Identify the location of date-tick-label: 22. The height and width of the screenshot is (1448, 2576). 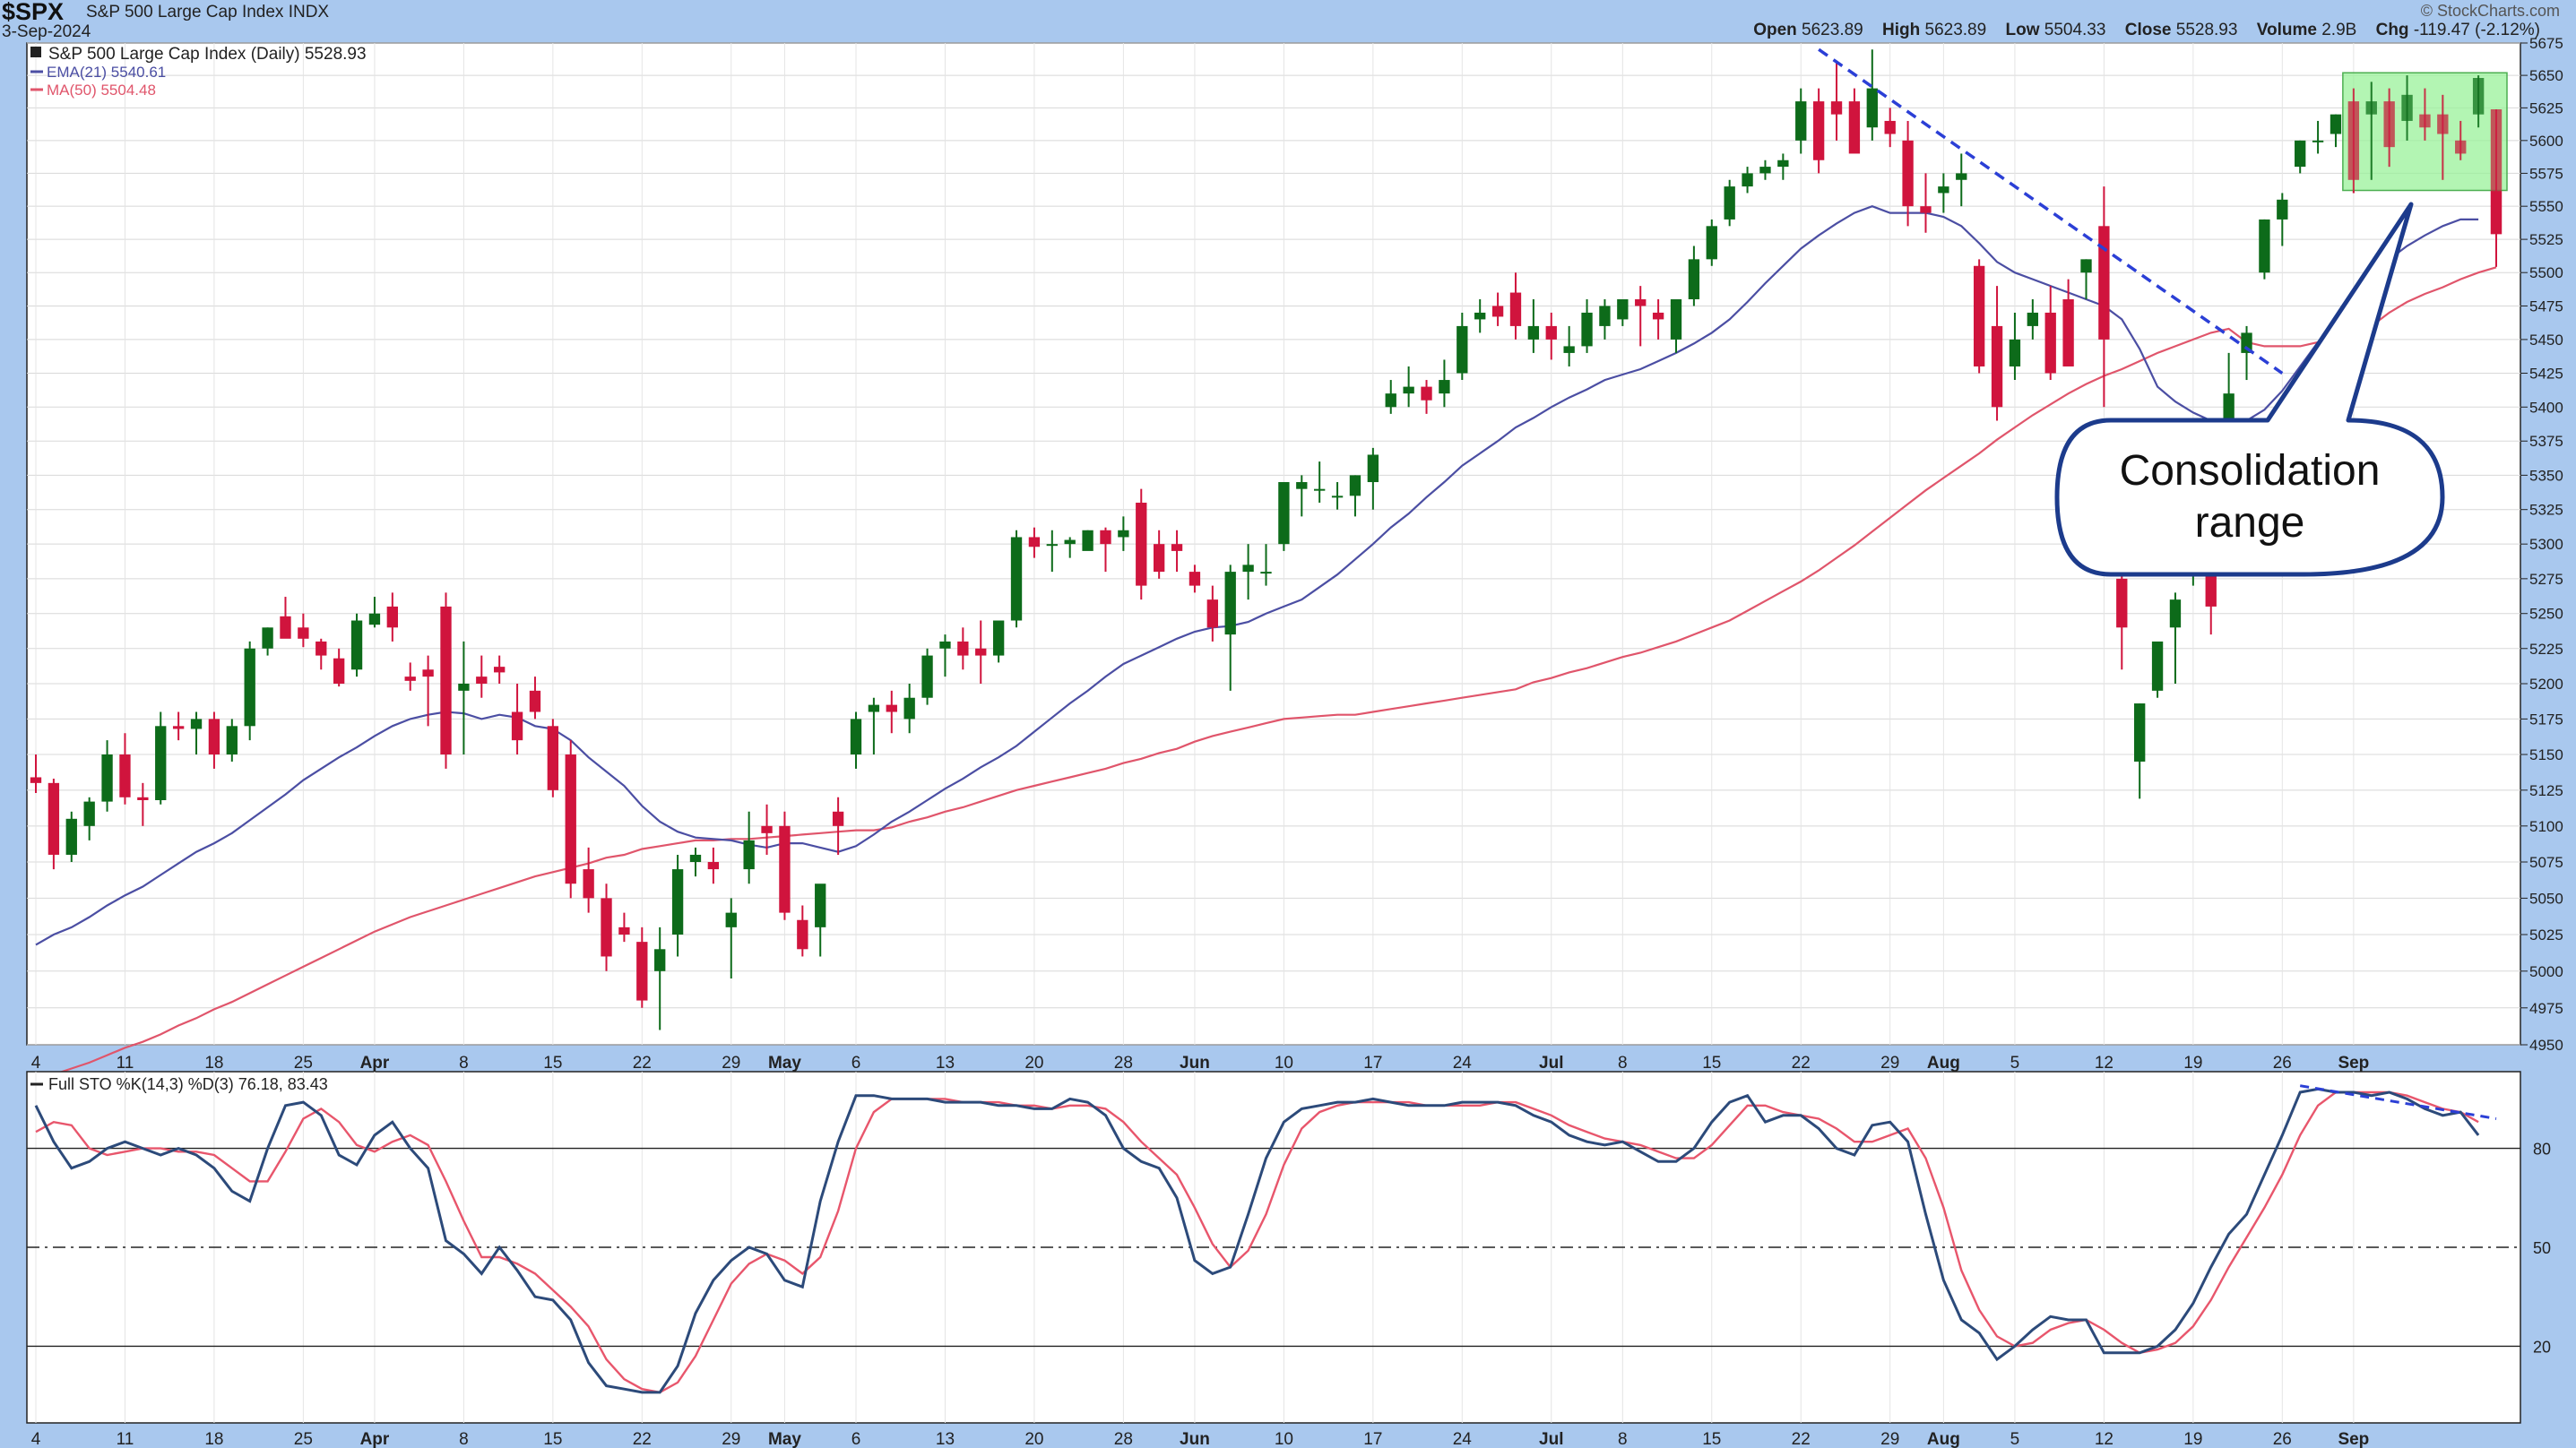
(1801, 1063).